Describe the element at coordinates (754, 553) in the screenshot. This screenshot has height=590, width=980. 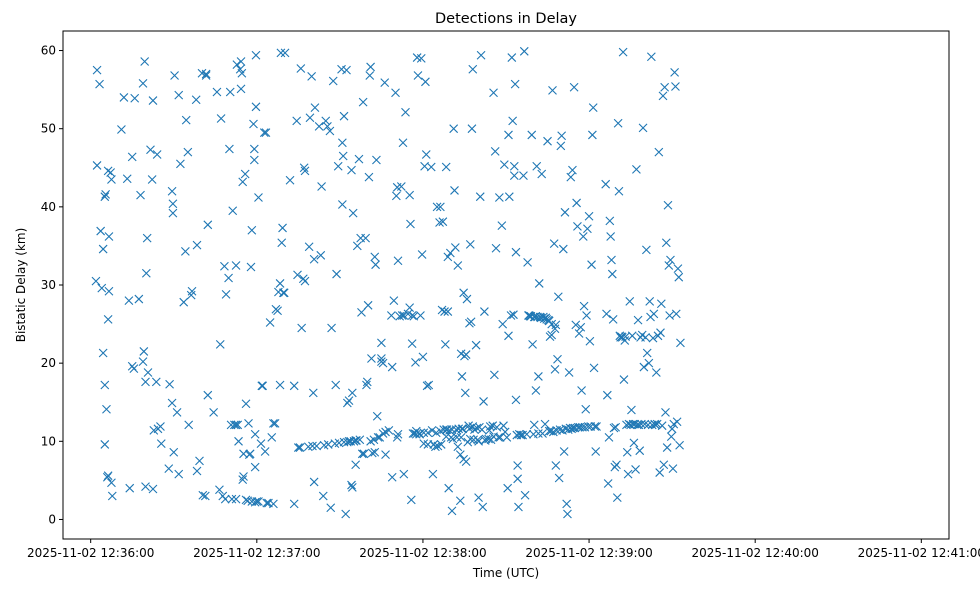
I see `x-tick-label: 2025-11-02 12:40:00` at that location.